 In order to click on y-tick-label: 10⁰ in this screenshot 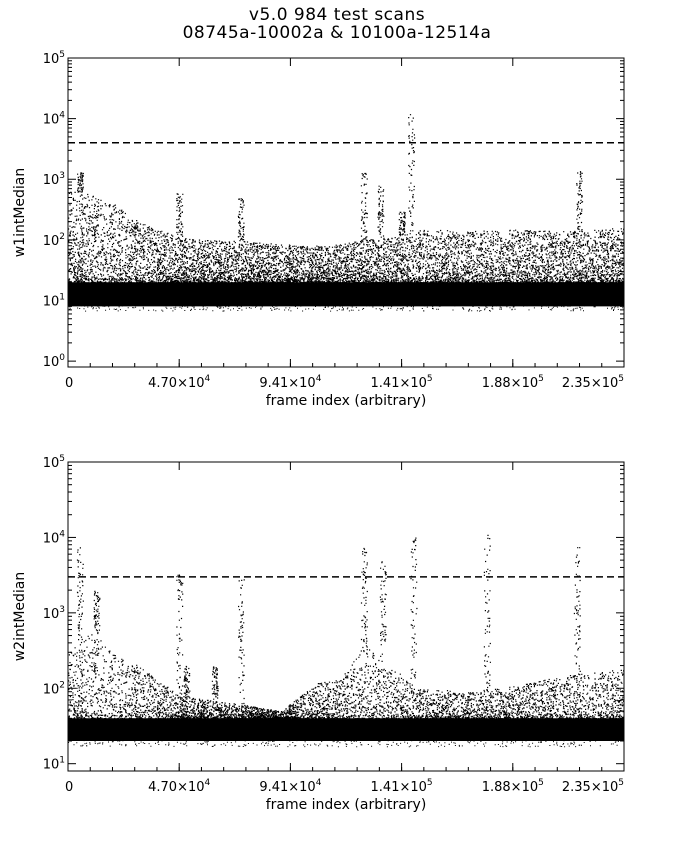, I will do `click(54, 361)`.